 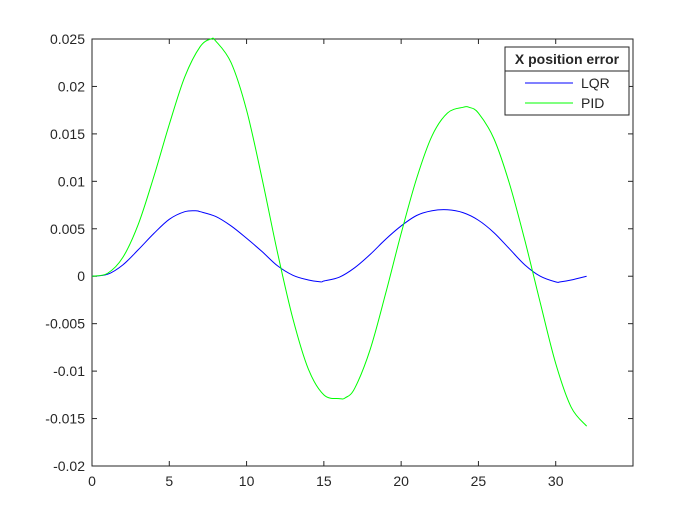 What do you see at coordinates (67, 229) in the screenshot?
I see `y-tick-label: 0.005` at bounding box center [67, 229].